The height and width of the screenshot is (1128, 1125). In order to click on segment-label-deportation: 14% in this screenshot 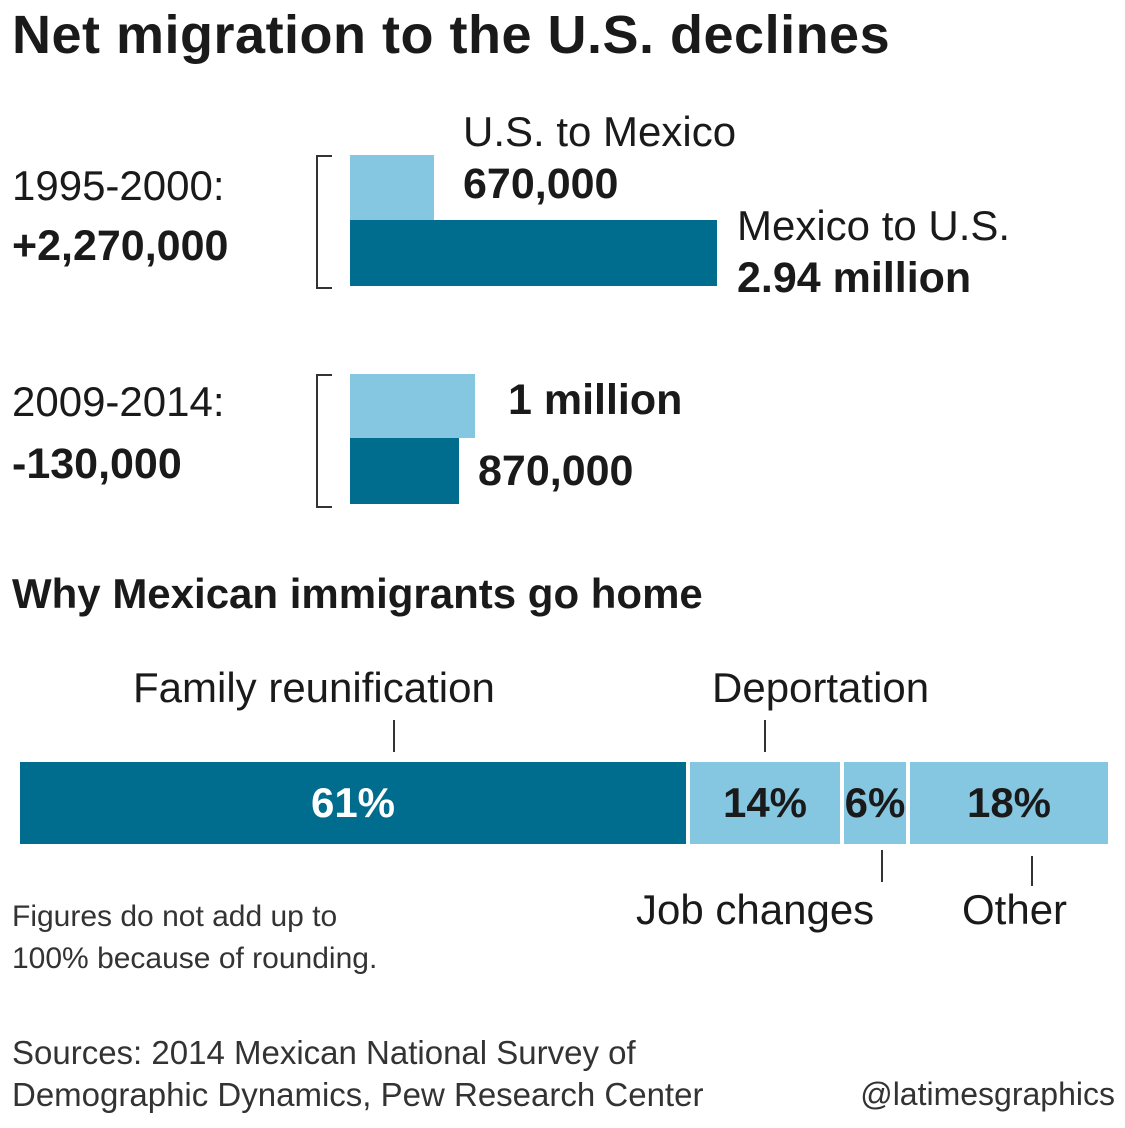, I will do `click(765, 802)`.